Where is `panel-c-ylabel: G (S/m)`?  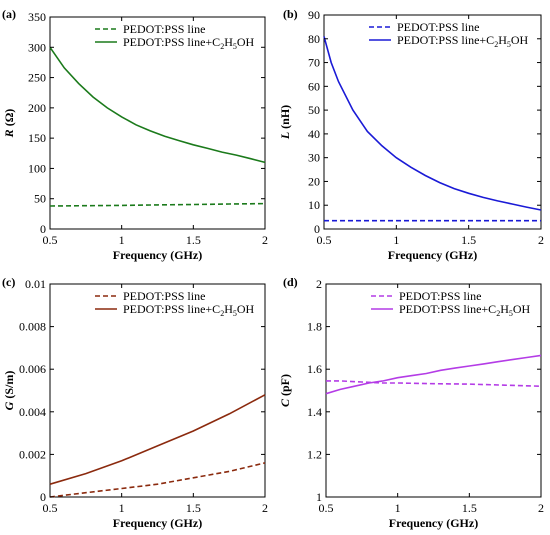
panel-c-ylabel: G (S/m) is located at coordinates (9, 391).